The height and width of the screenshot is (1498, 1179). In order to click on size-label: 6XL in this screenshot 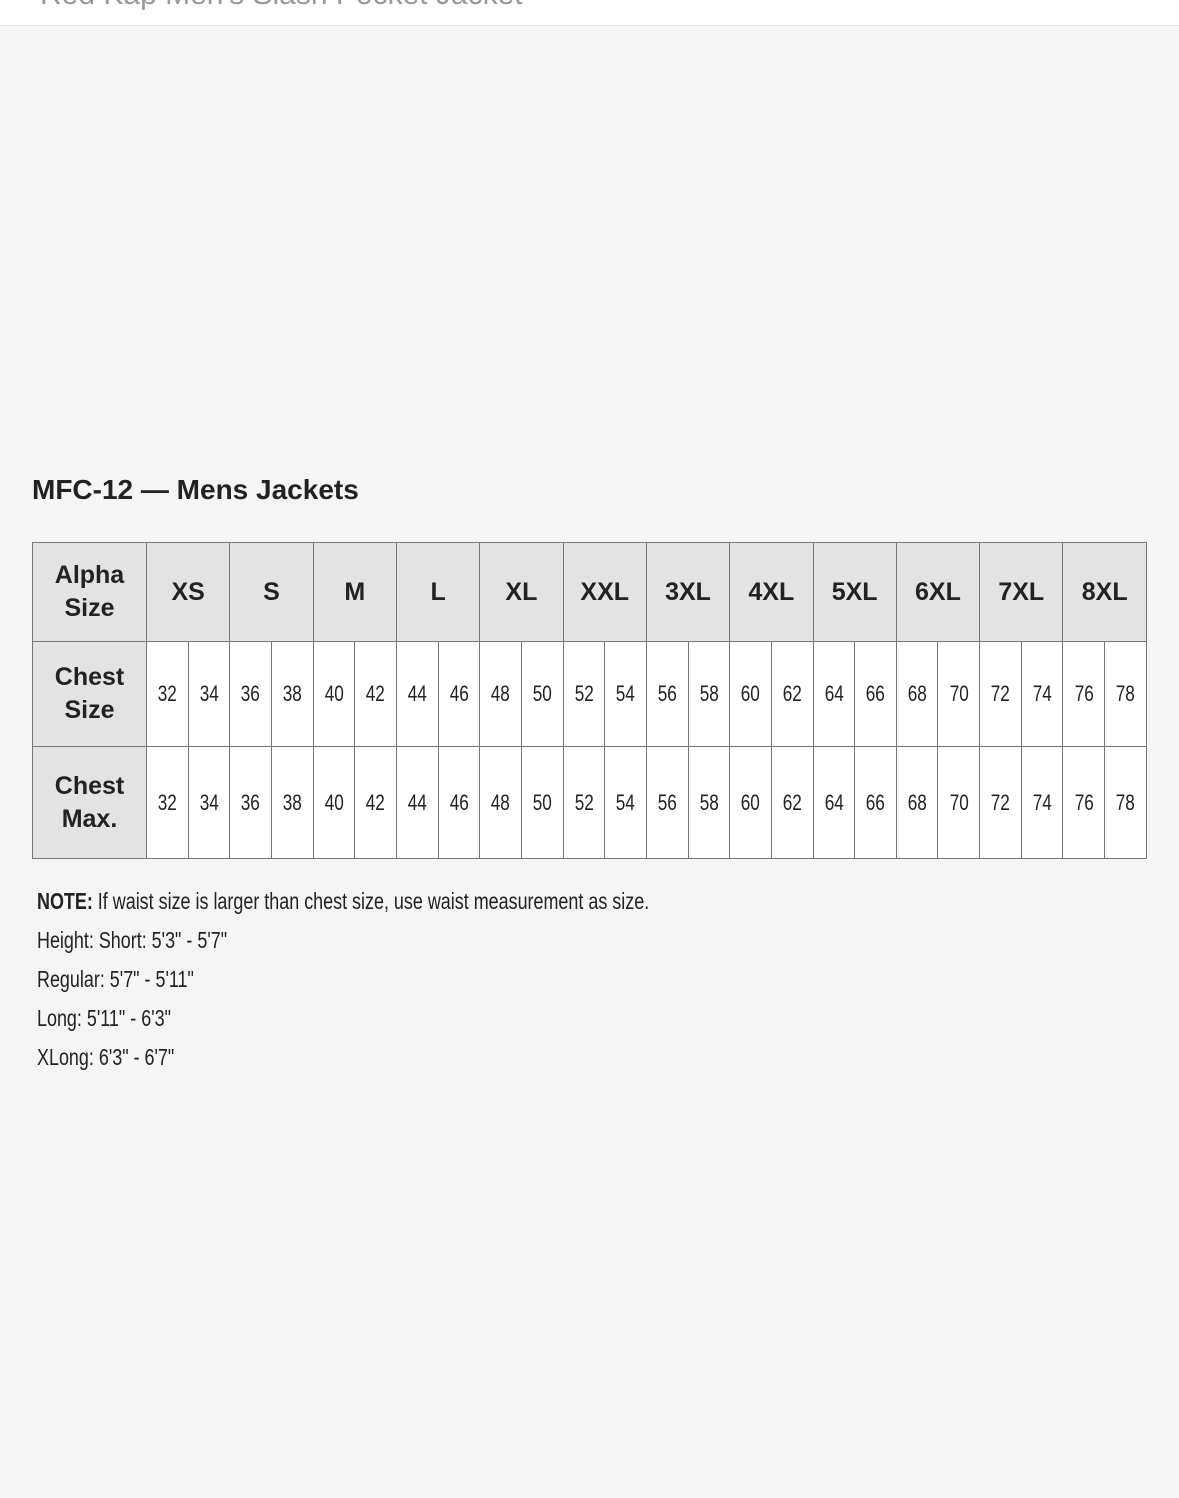, I will do `click(938, 592)`.